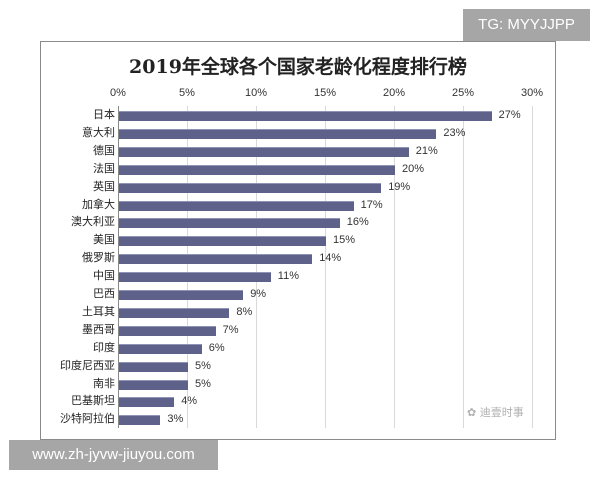  I want to click on value-label: 8%, so click(244, 311).